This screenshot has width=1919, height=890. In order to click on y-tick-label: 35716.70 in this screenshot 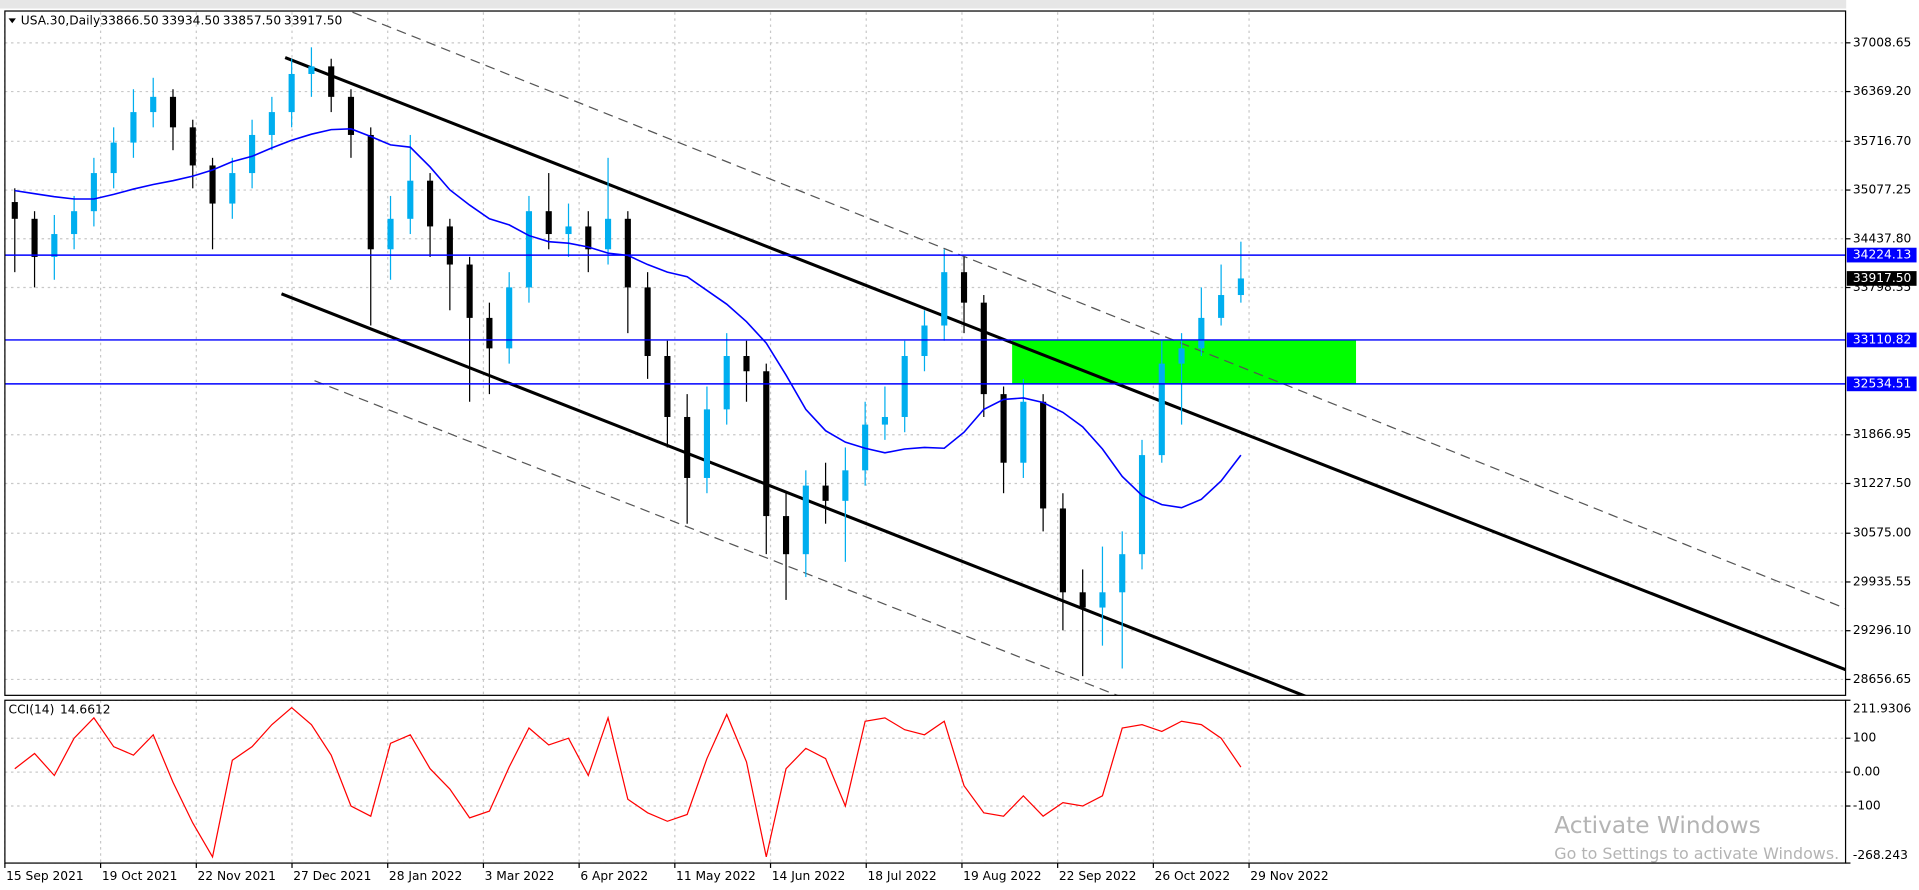, I will do `click(1882, 141)`.